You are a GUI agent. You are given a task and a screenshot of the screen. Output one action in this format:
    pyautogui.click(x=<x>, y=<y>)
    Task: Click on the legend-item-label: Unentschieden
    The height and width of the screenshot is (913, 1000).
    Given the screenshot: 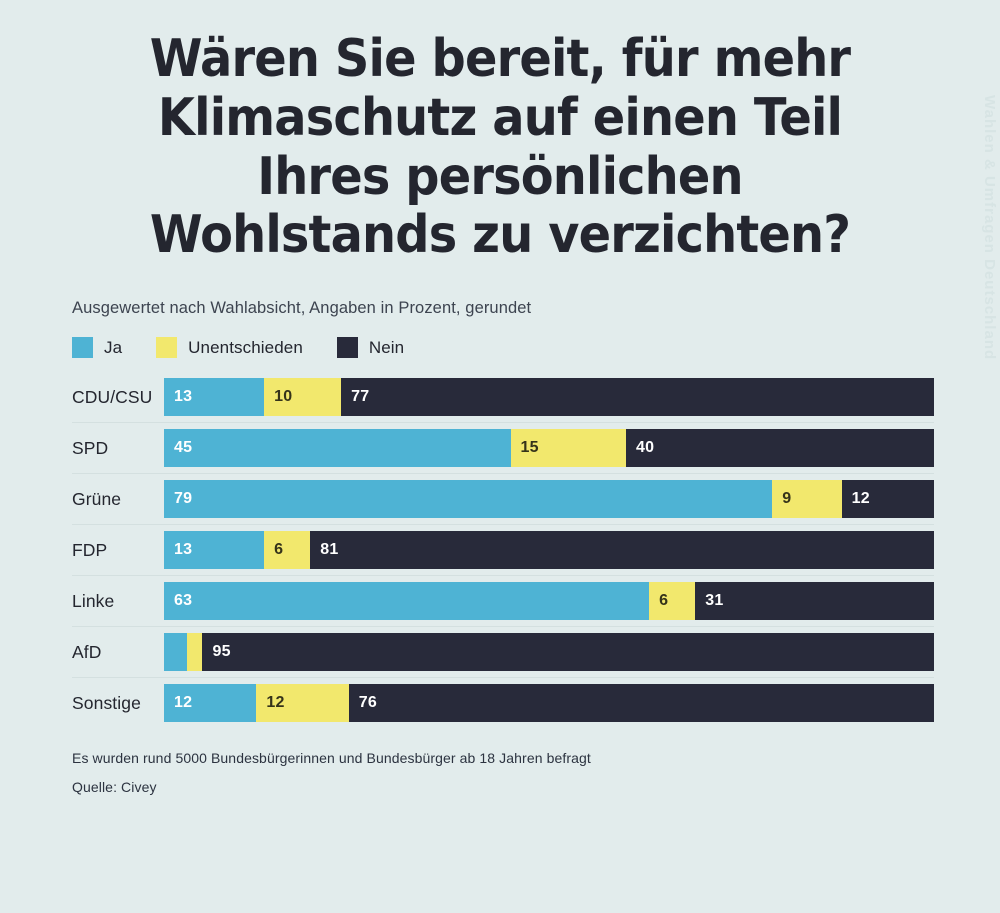 What is the action you would take?
    pyautogui.click(x=245, y=347)
    